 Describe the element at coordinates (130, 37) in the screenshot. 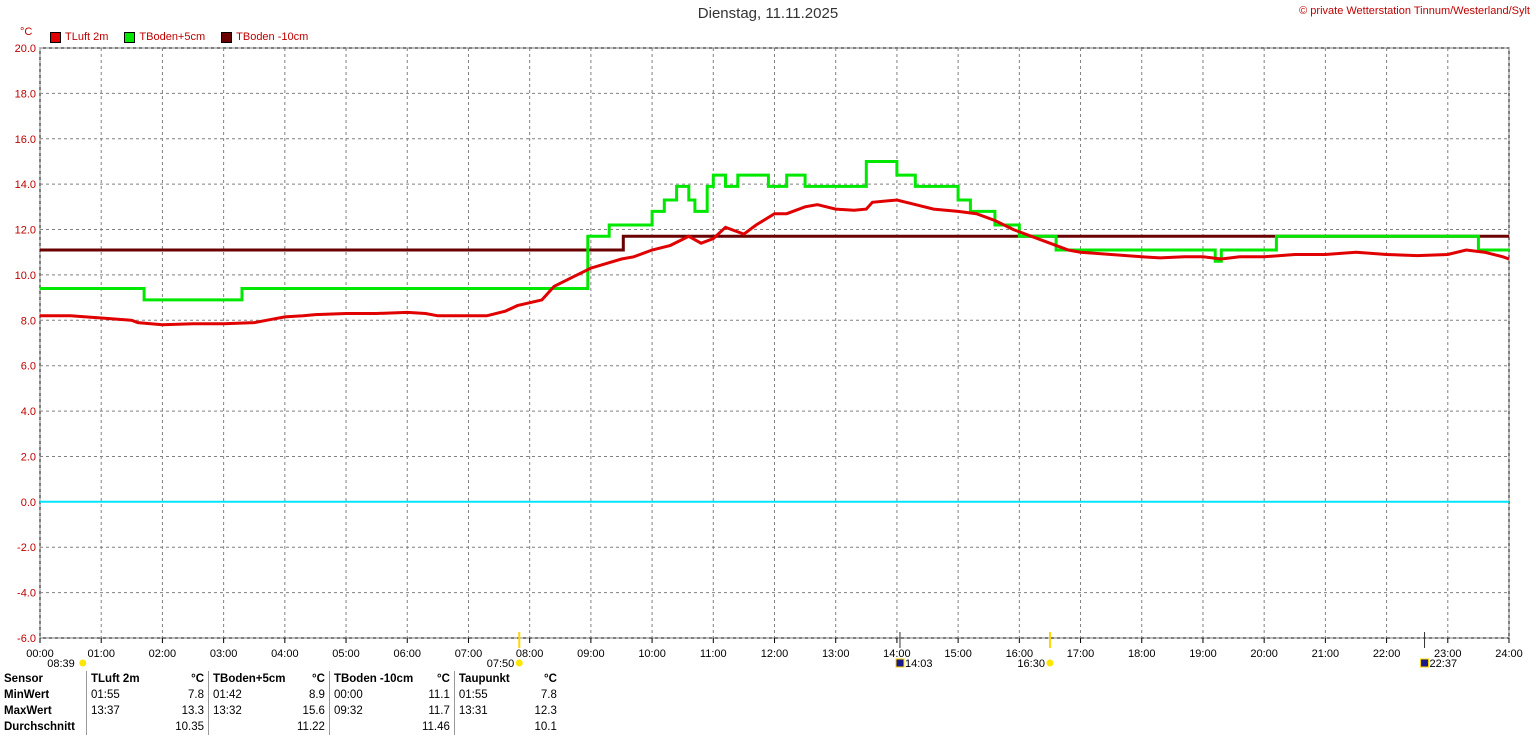

I see `legend-swatch-tboden5` at that location.